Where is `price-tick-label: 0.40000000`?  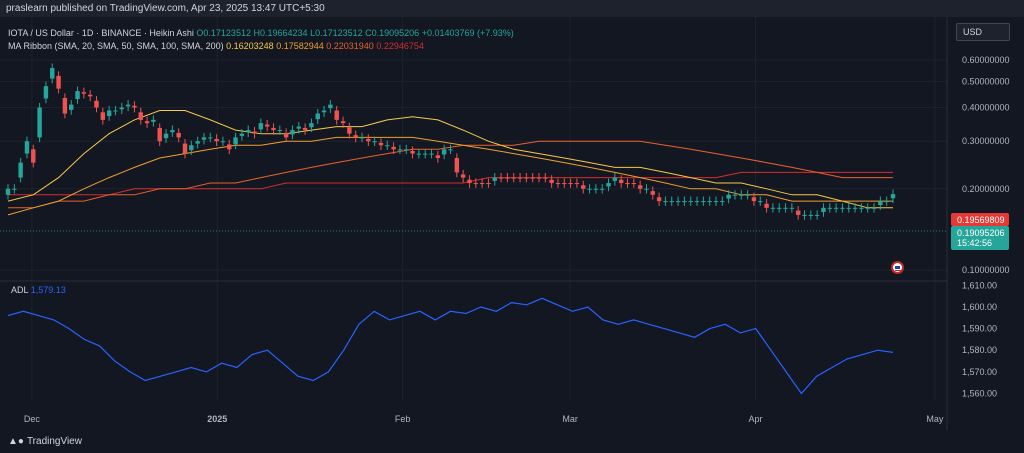 price-tick-label: 0.40000000 is located at coordinates (986, 108).